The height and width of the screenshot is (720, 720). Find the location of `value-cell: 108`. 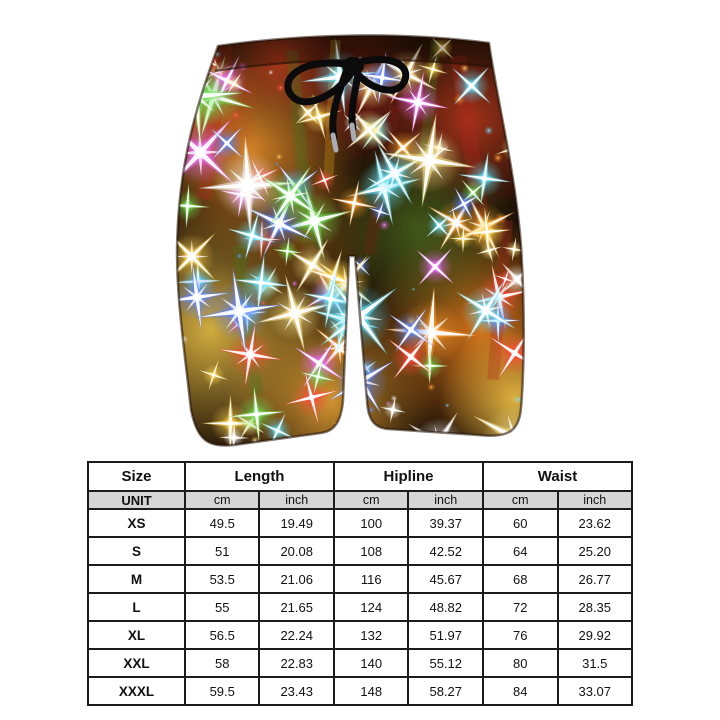

value-cell: 108 is located at coordinates (371, 551).